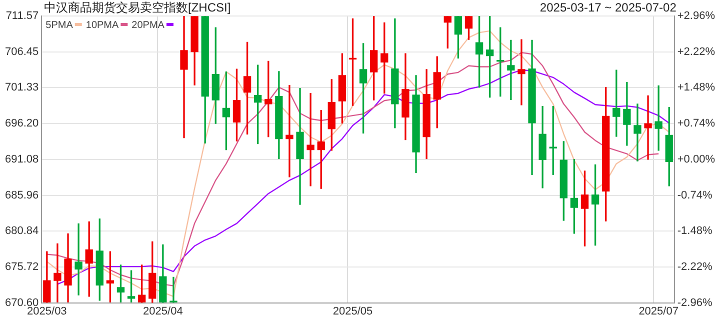 This screenshot has width=720, height=320. Describe the element at coordinates (21, 124) in the screenshot. I see `y-tick-label: 696.20` at that location.